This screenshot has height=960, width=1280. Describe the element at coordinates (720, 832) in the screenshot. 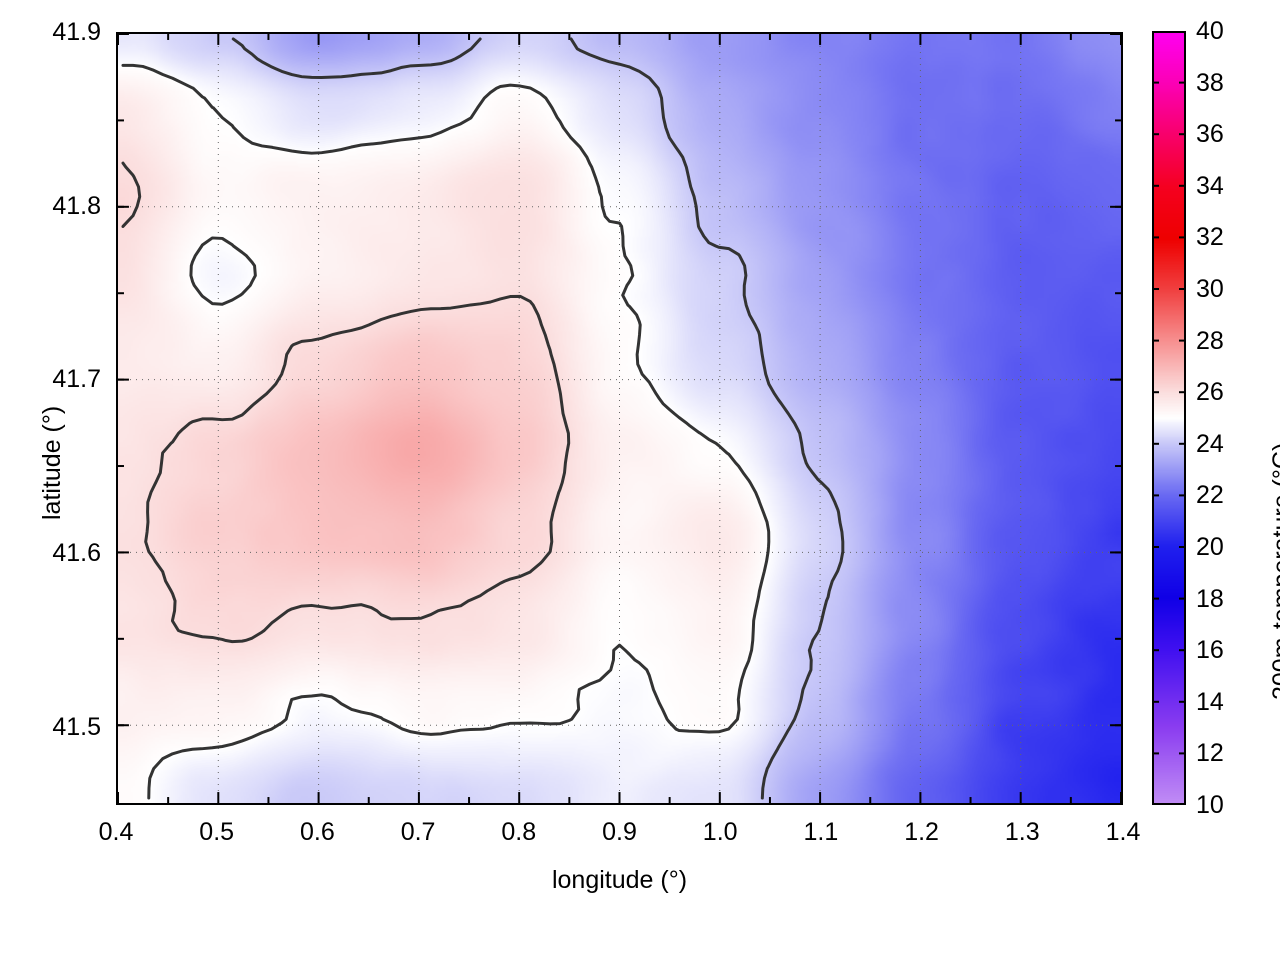

I see `x-tick-label: 1.0` at that location.